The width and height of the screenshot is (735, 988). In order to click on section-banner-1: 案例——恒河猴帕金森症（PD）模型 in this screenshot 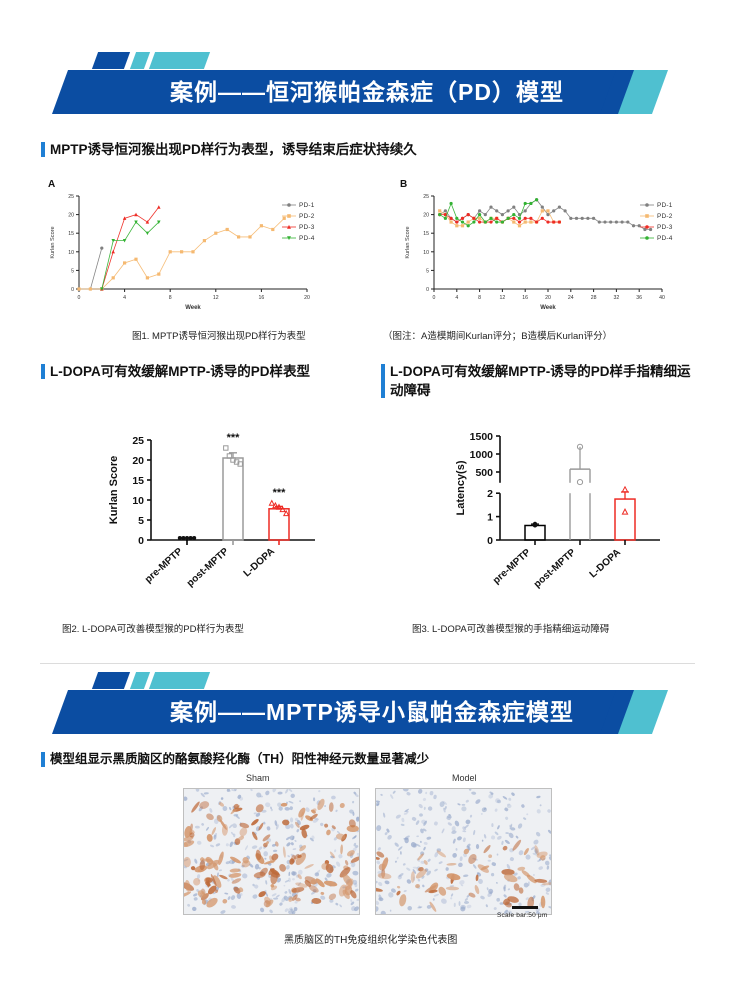, I will do `click(367, 88)`.